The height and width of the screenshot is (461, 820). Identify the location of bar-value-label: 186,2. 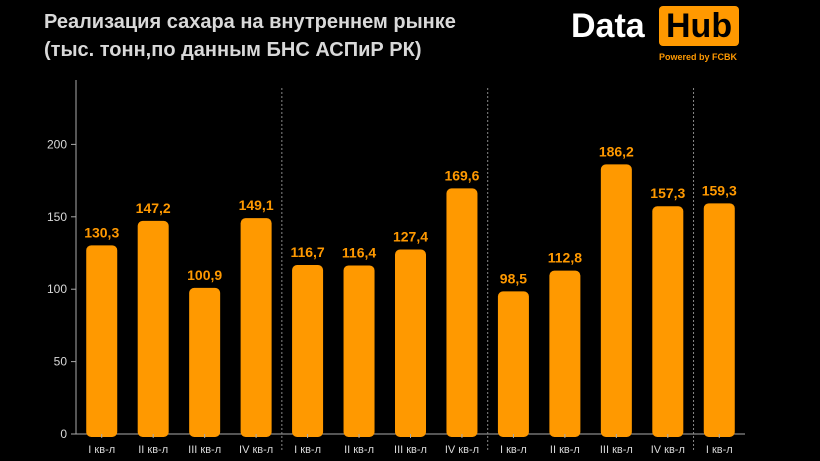
(616, 151).